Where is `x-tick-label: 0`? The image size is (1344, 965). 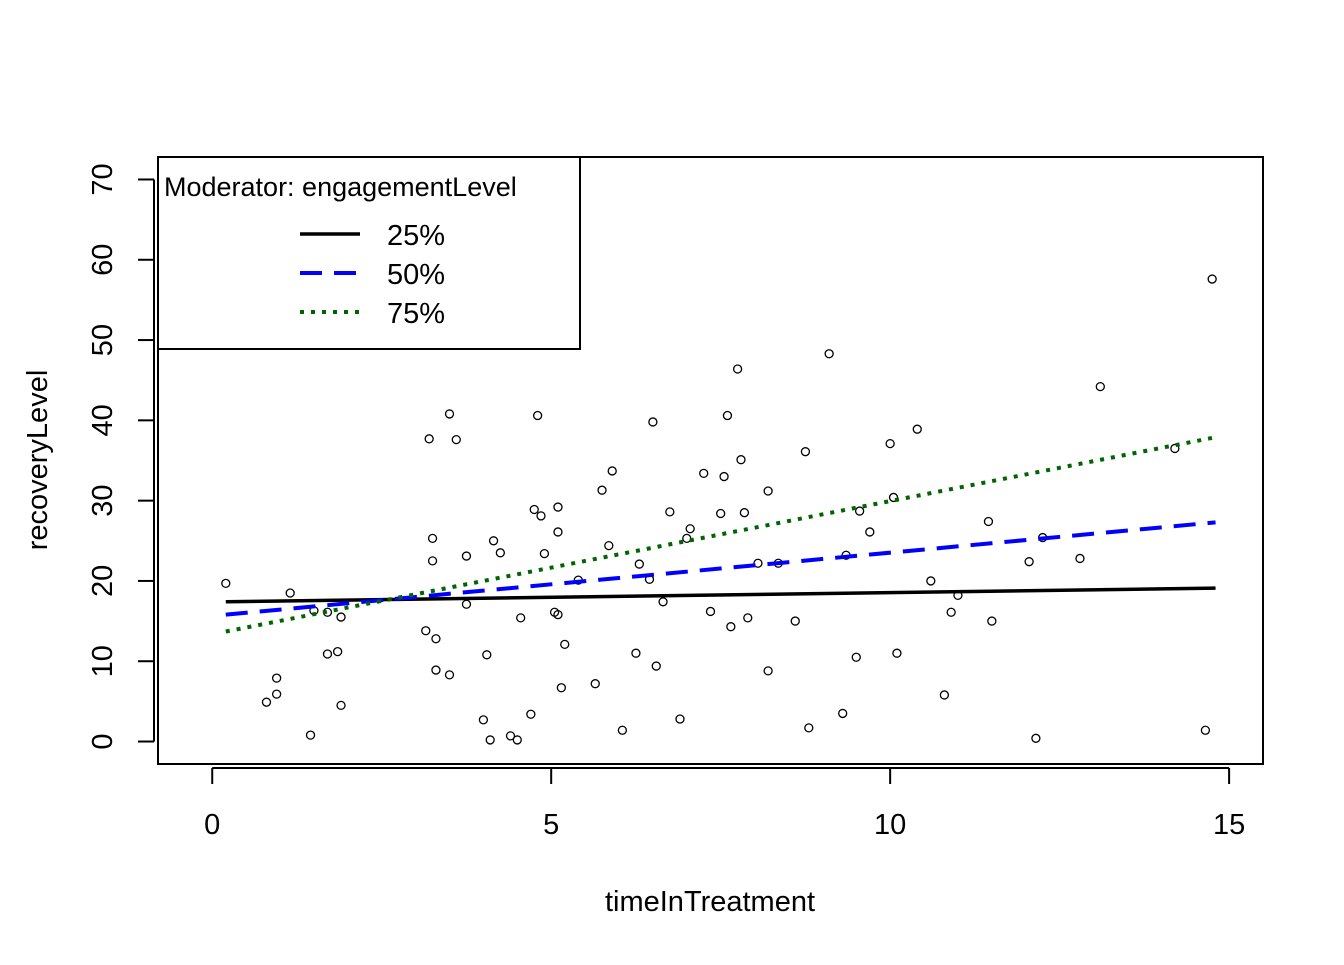
x-tick-label: 0 is located at coordinates (212, 825).